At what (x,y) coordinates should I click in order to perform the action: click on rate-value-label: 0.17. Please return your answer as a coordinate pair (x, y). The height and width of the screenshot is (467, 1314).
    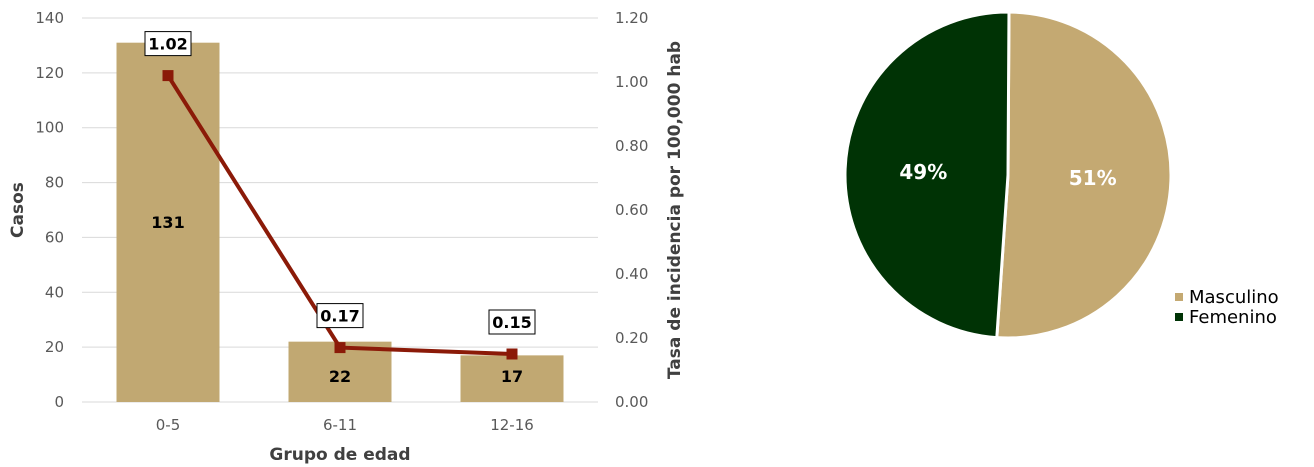
    Looking at the image, I should click on (339, 316).